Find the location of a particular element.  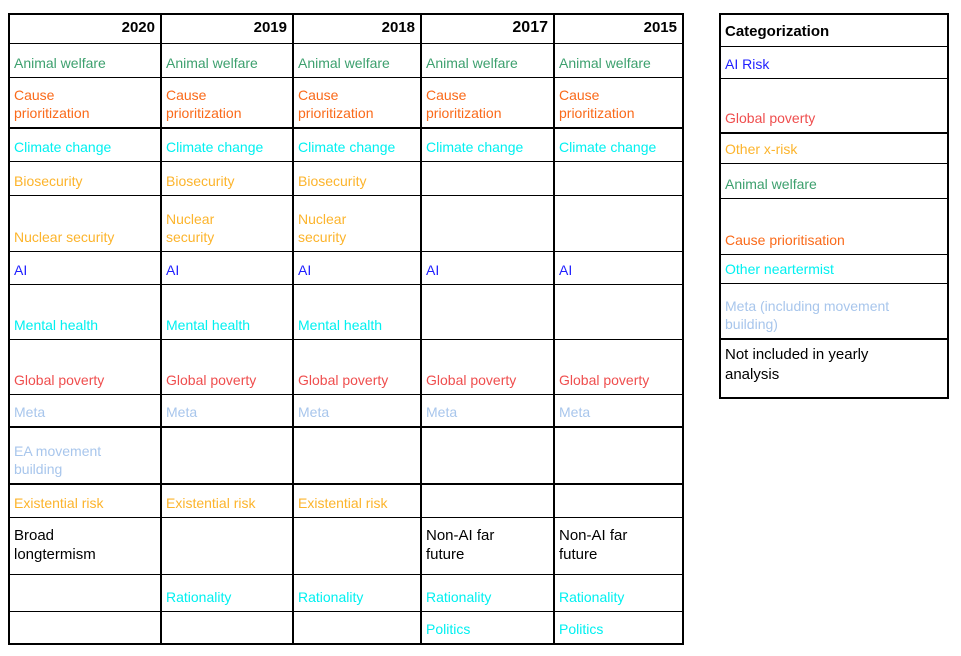

year-header-2015: 2015 is located at coordinates (618, 28).